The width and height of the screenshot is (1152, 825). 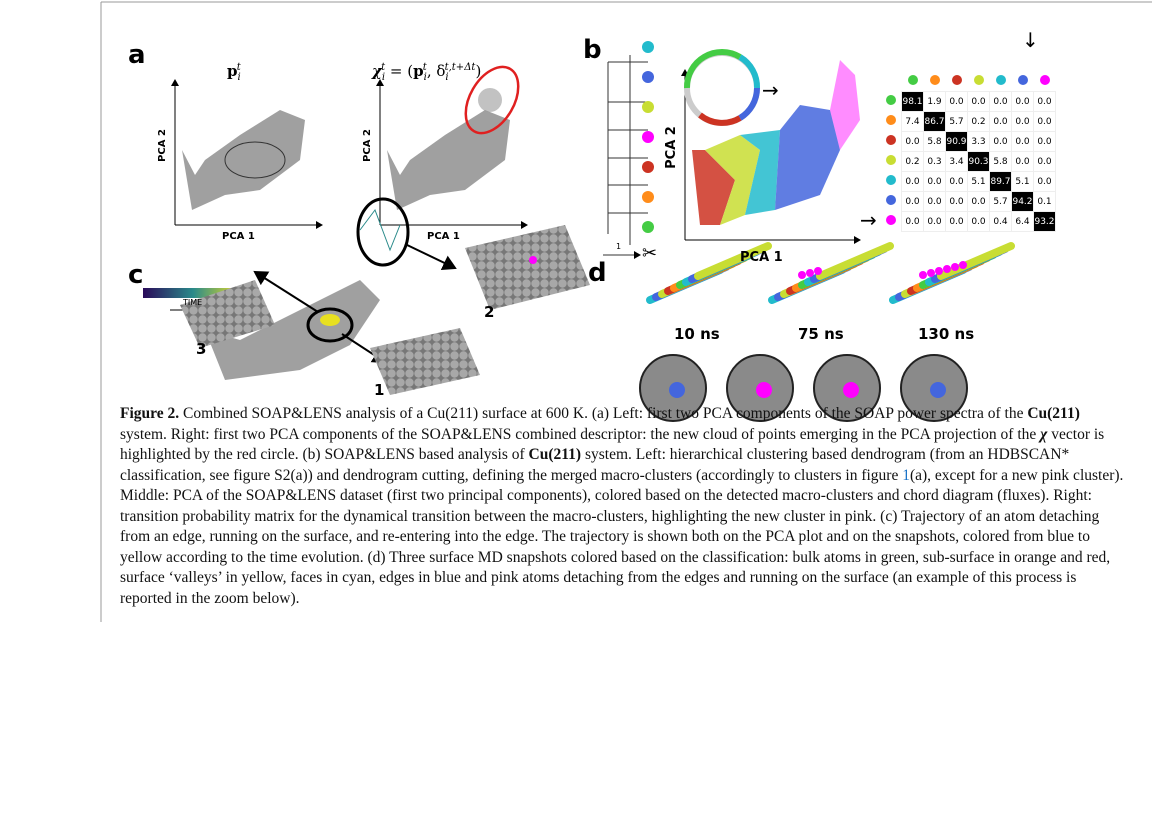 I want to click on matrix-cell: 5.8, so click(x=934, y=141).